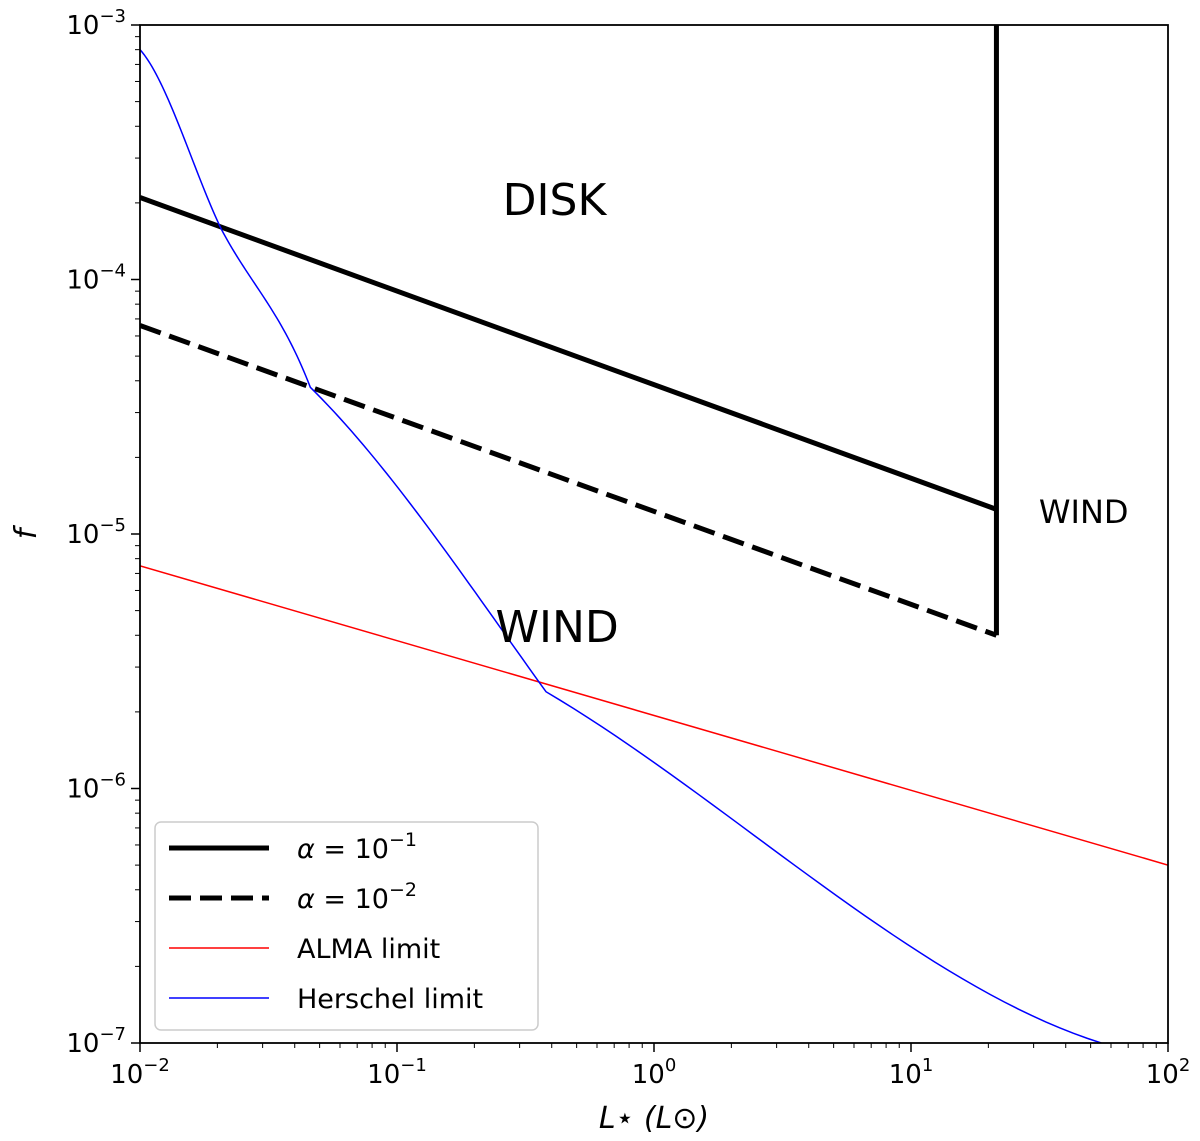 The image size is (1200, 1141). I want to click on legend-box, so click(346, 926).